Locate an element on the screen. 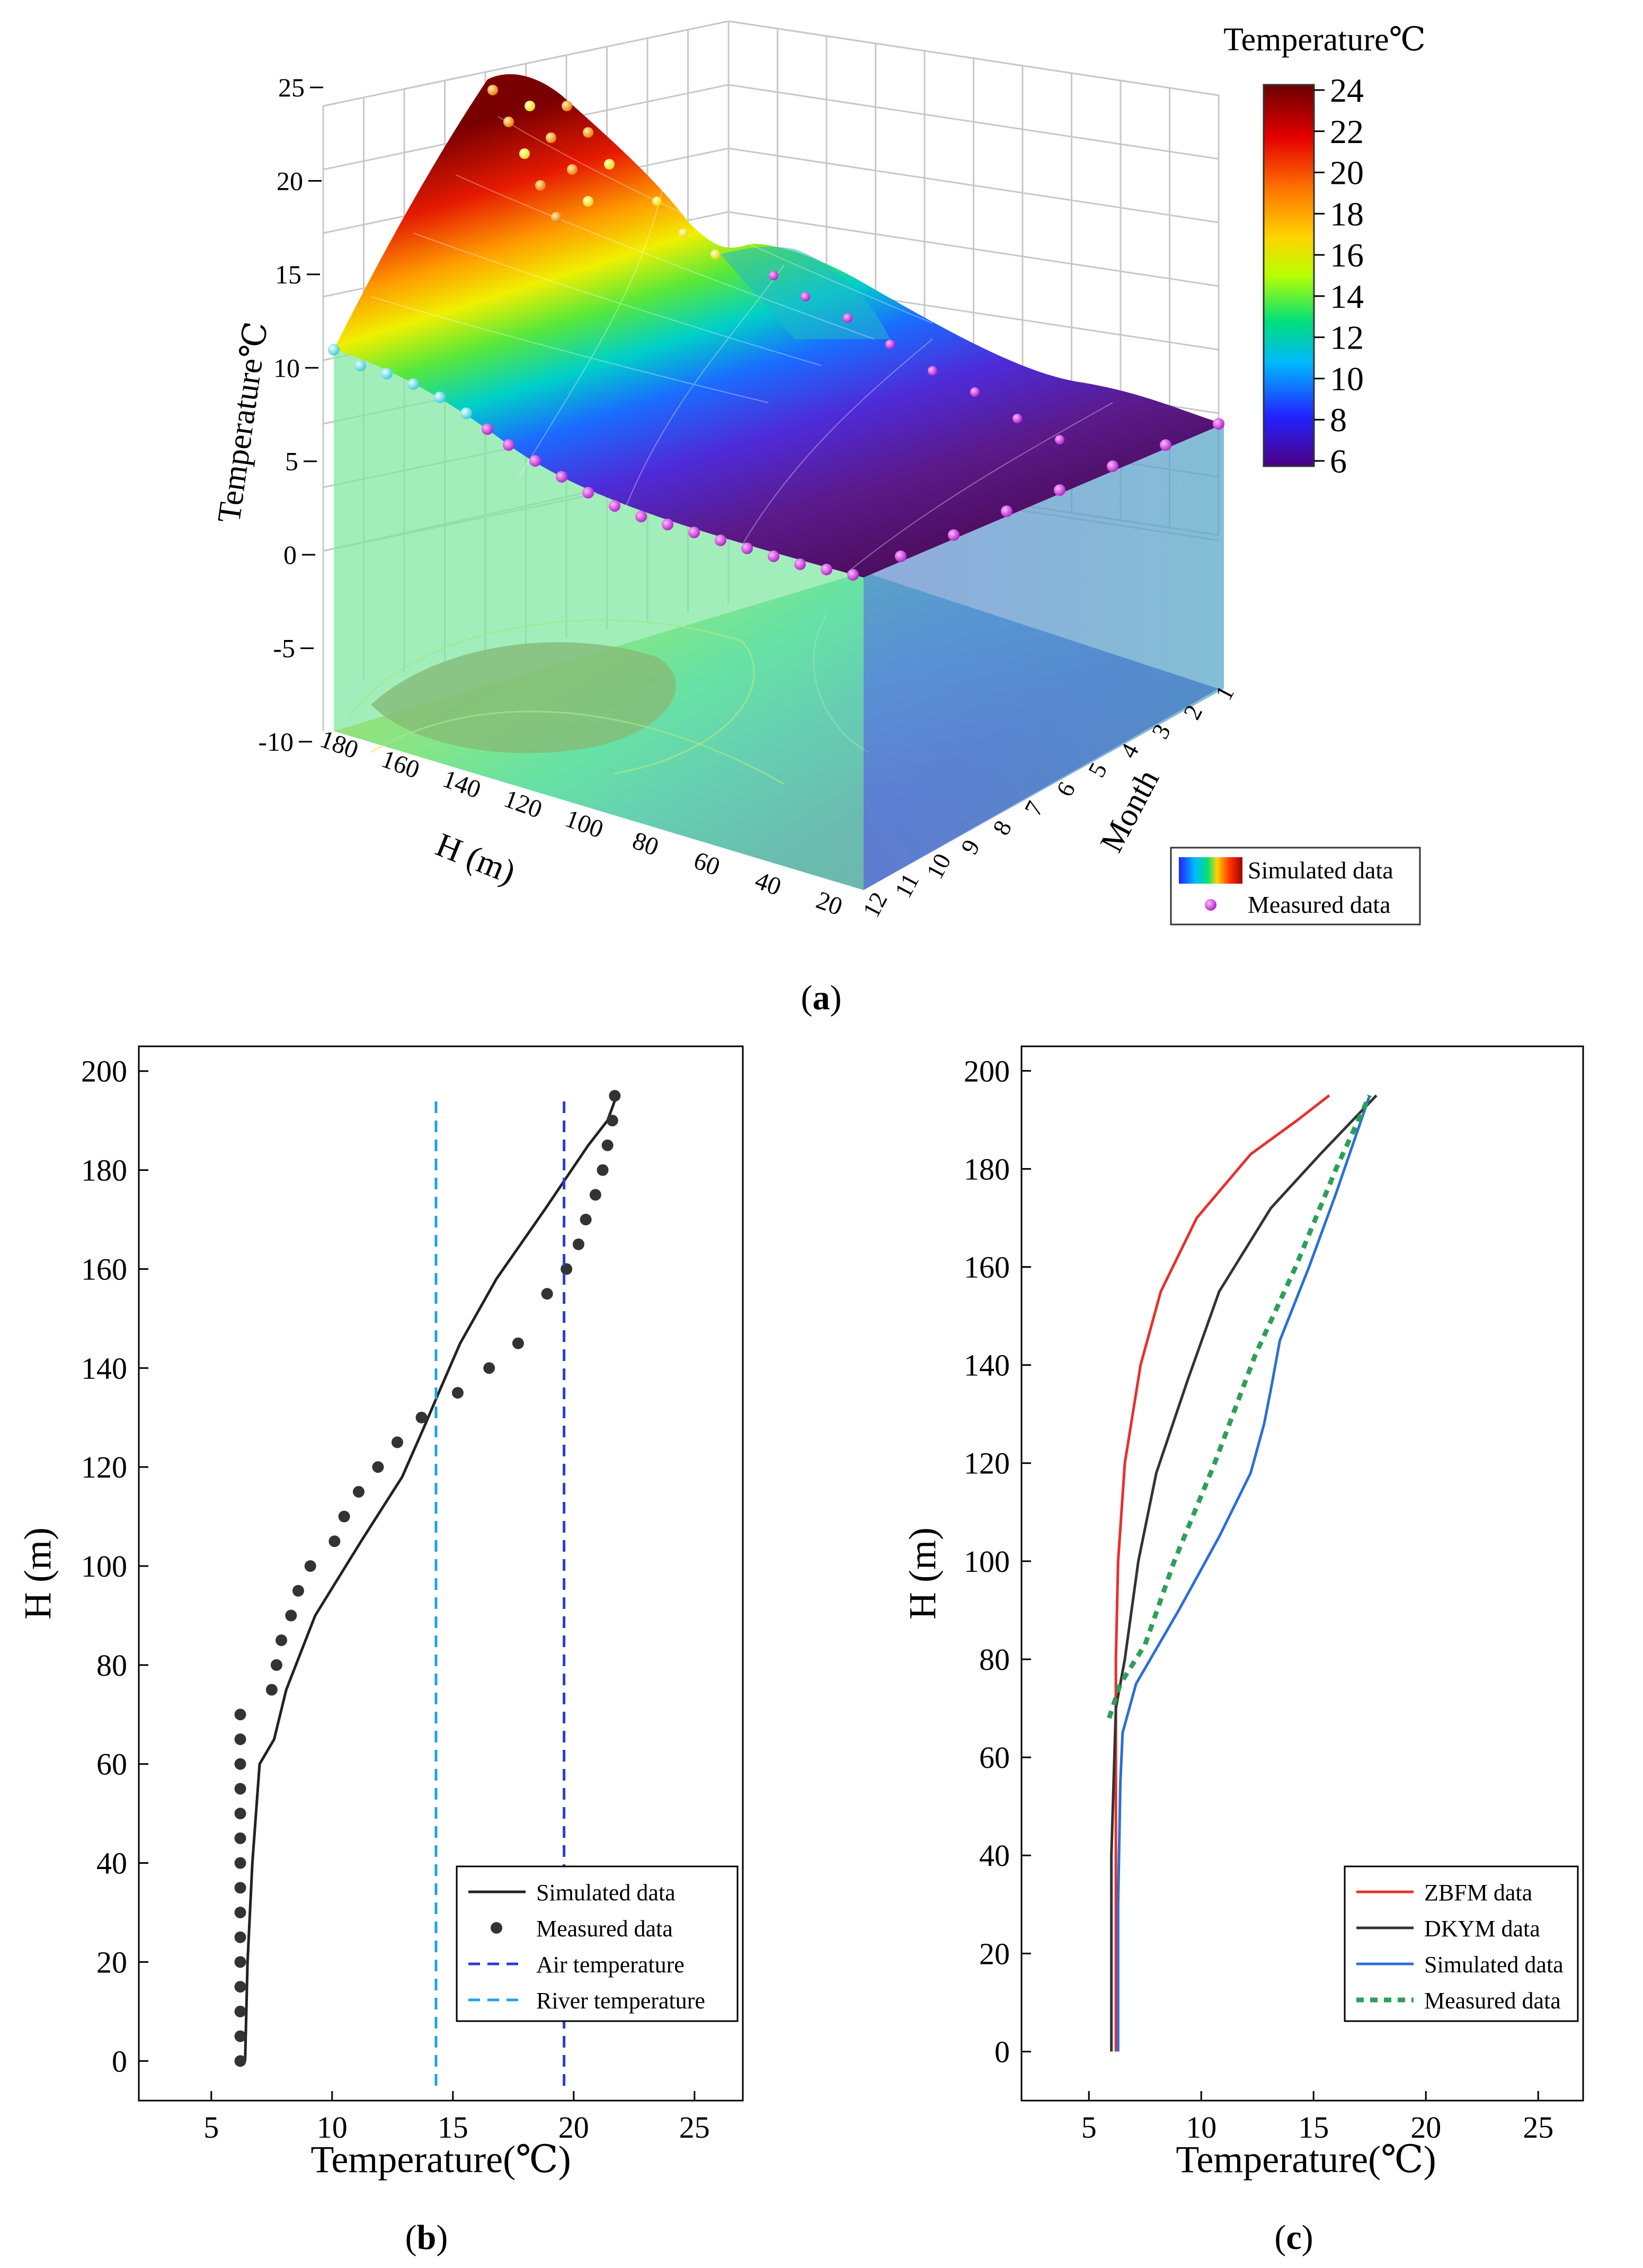 The image size is (1643, 2268). chart-c-y-tick-label: 20 is located at coordinates (994, 1953).